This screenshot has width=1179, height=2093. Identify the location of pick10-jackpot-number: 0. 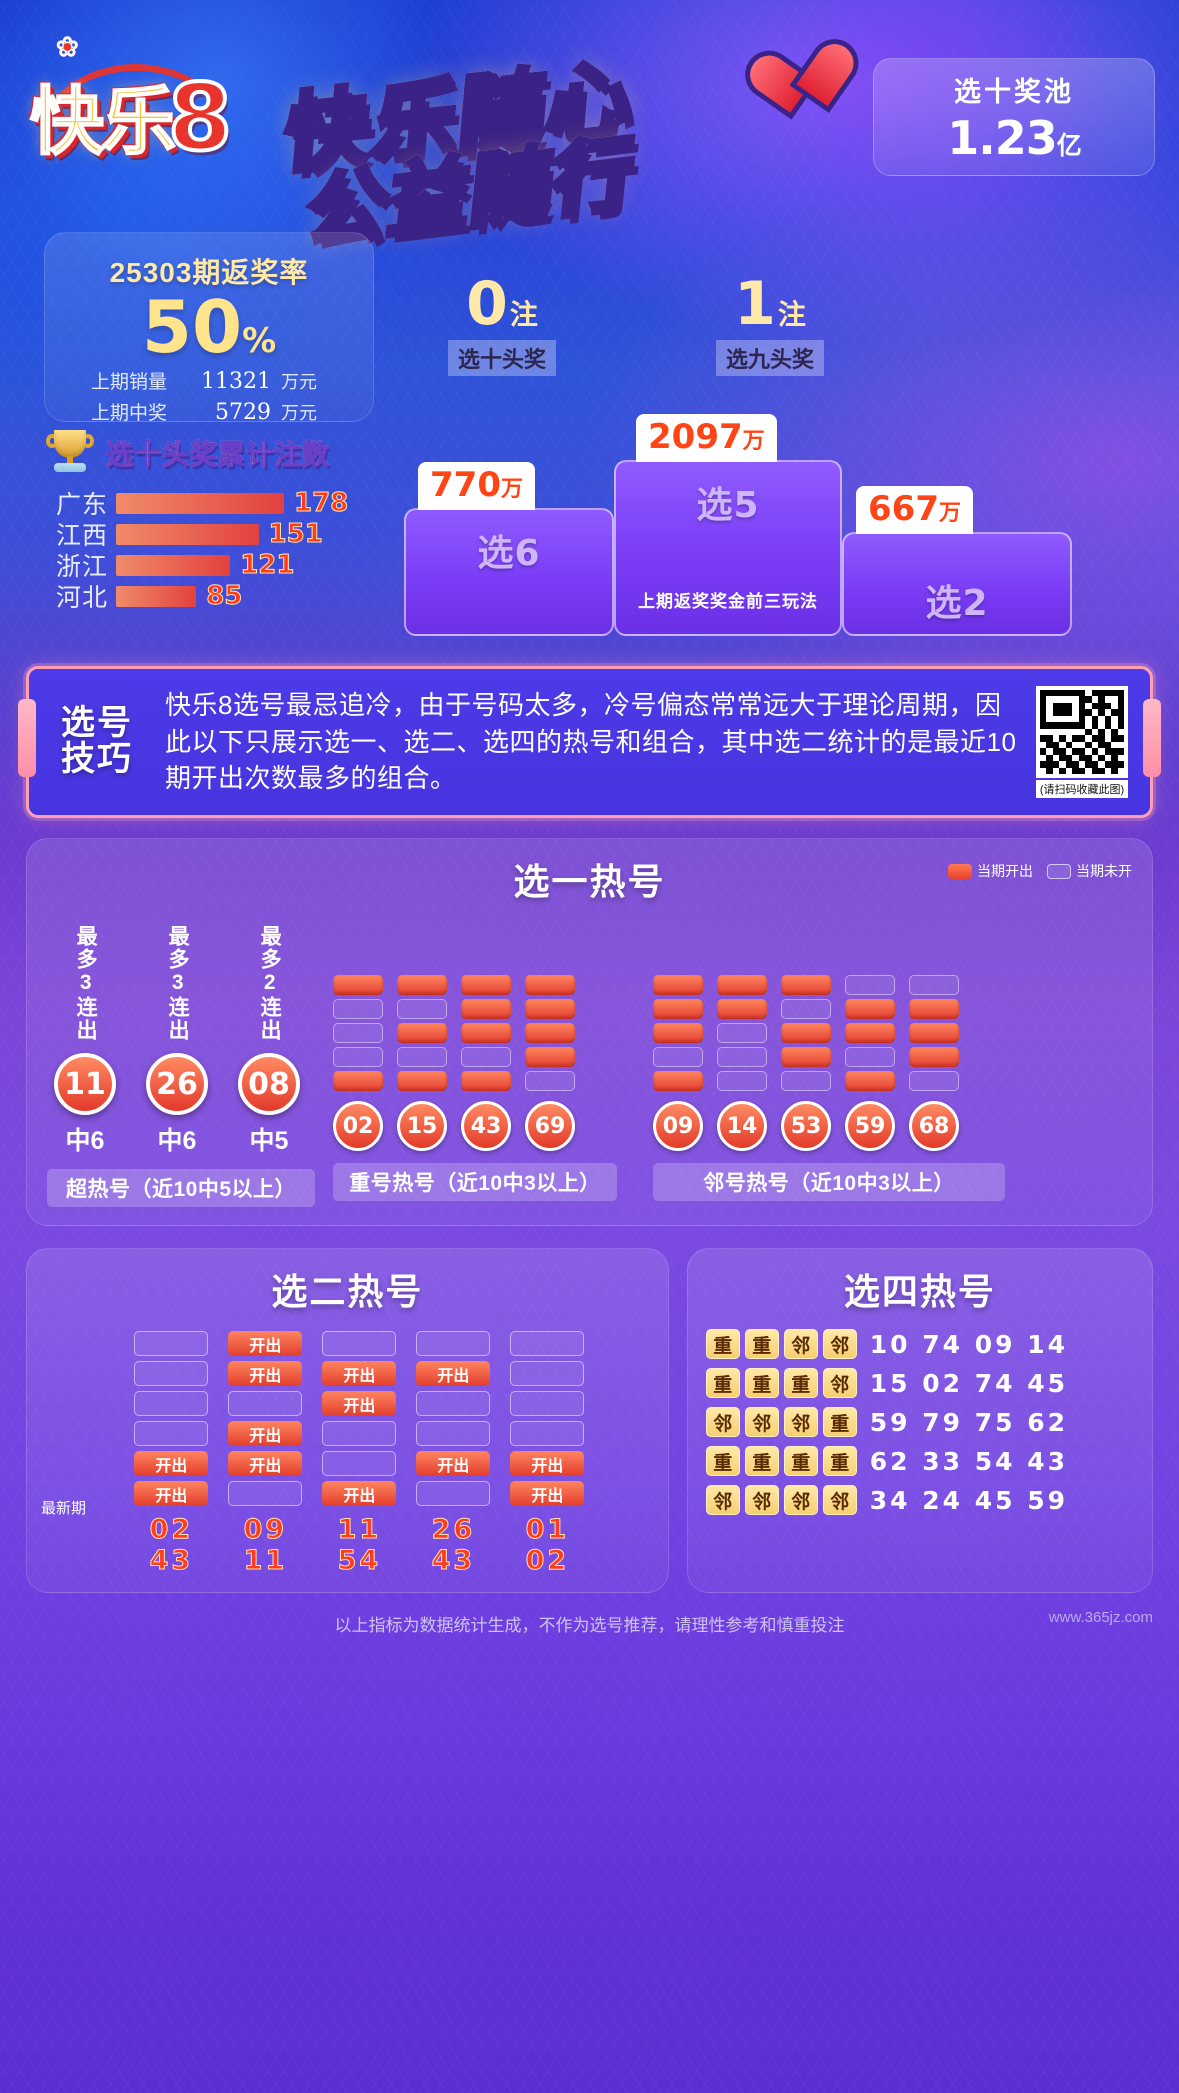
(487, 304).